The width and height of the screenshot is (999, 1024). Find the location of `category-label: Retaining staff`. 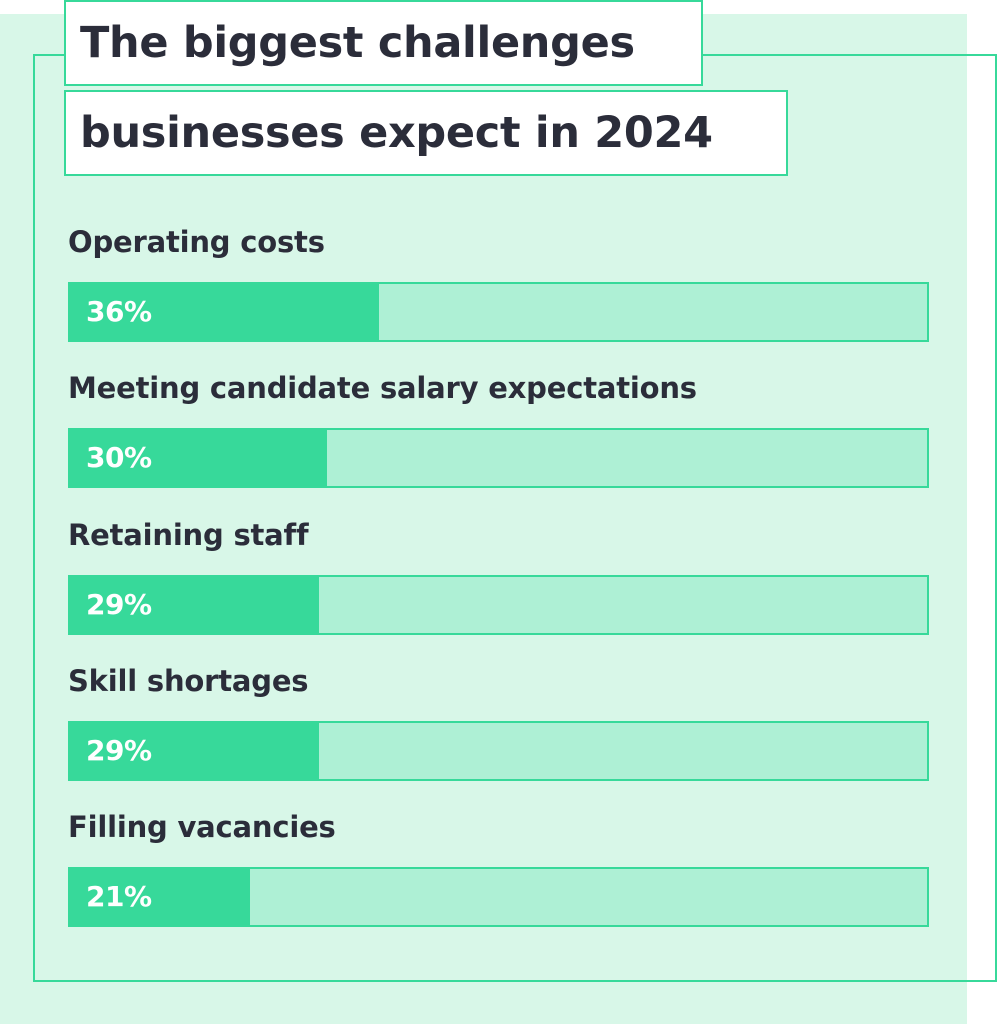

category-label: Retaining staff is located at coordinates (188, 535).